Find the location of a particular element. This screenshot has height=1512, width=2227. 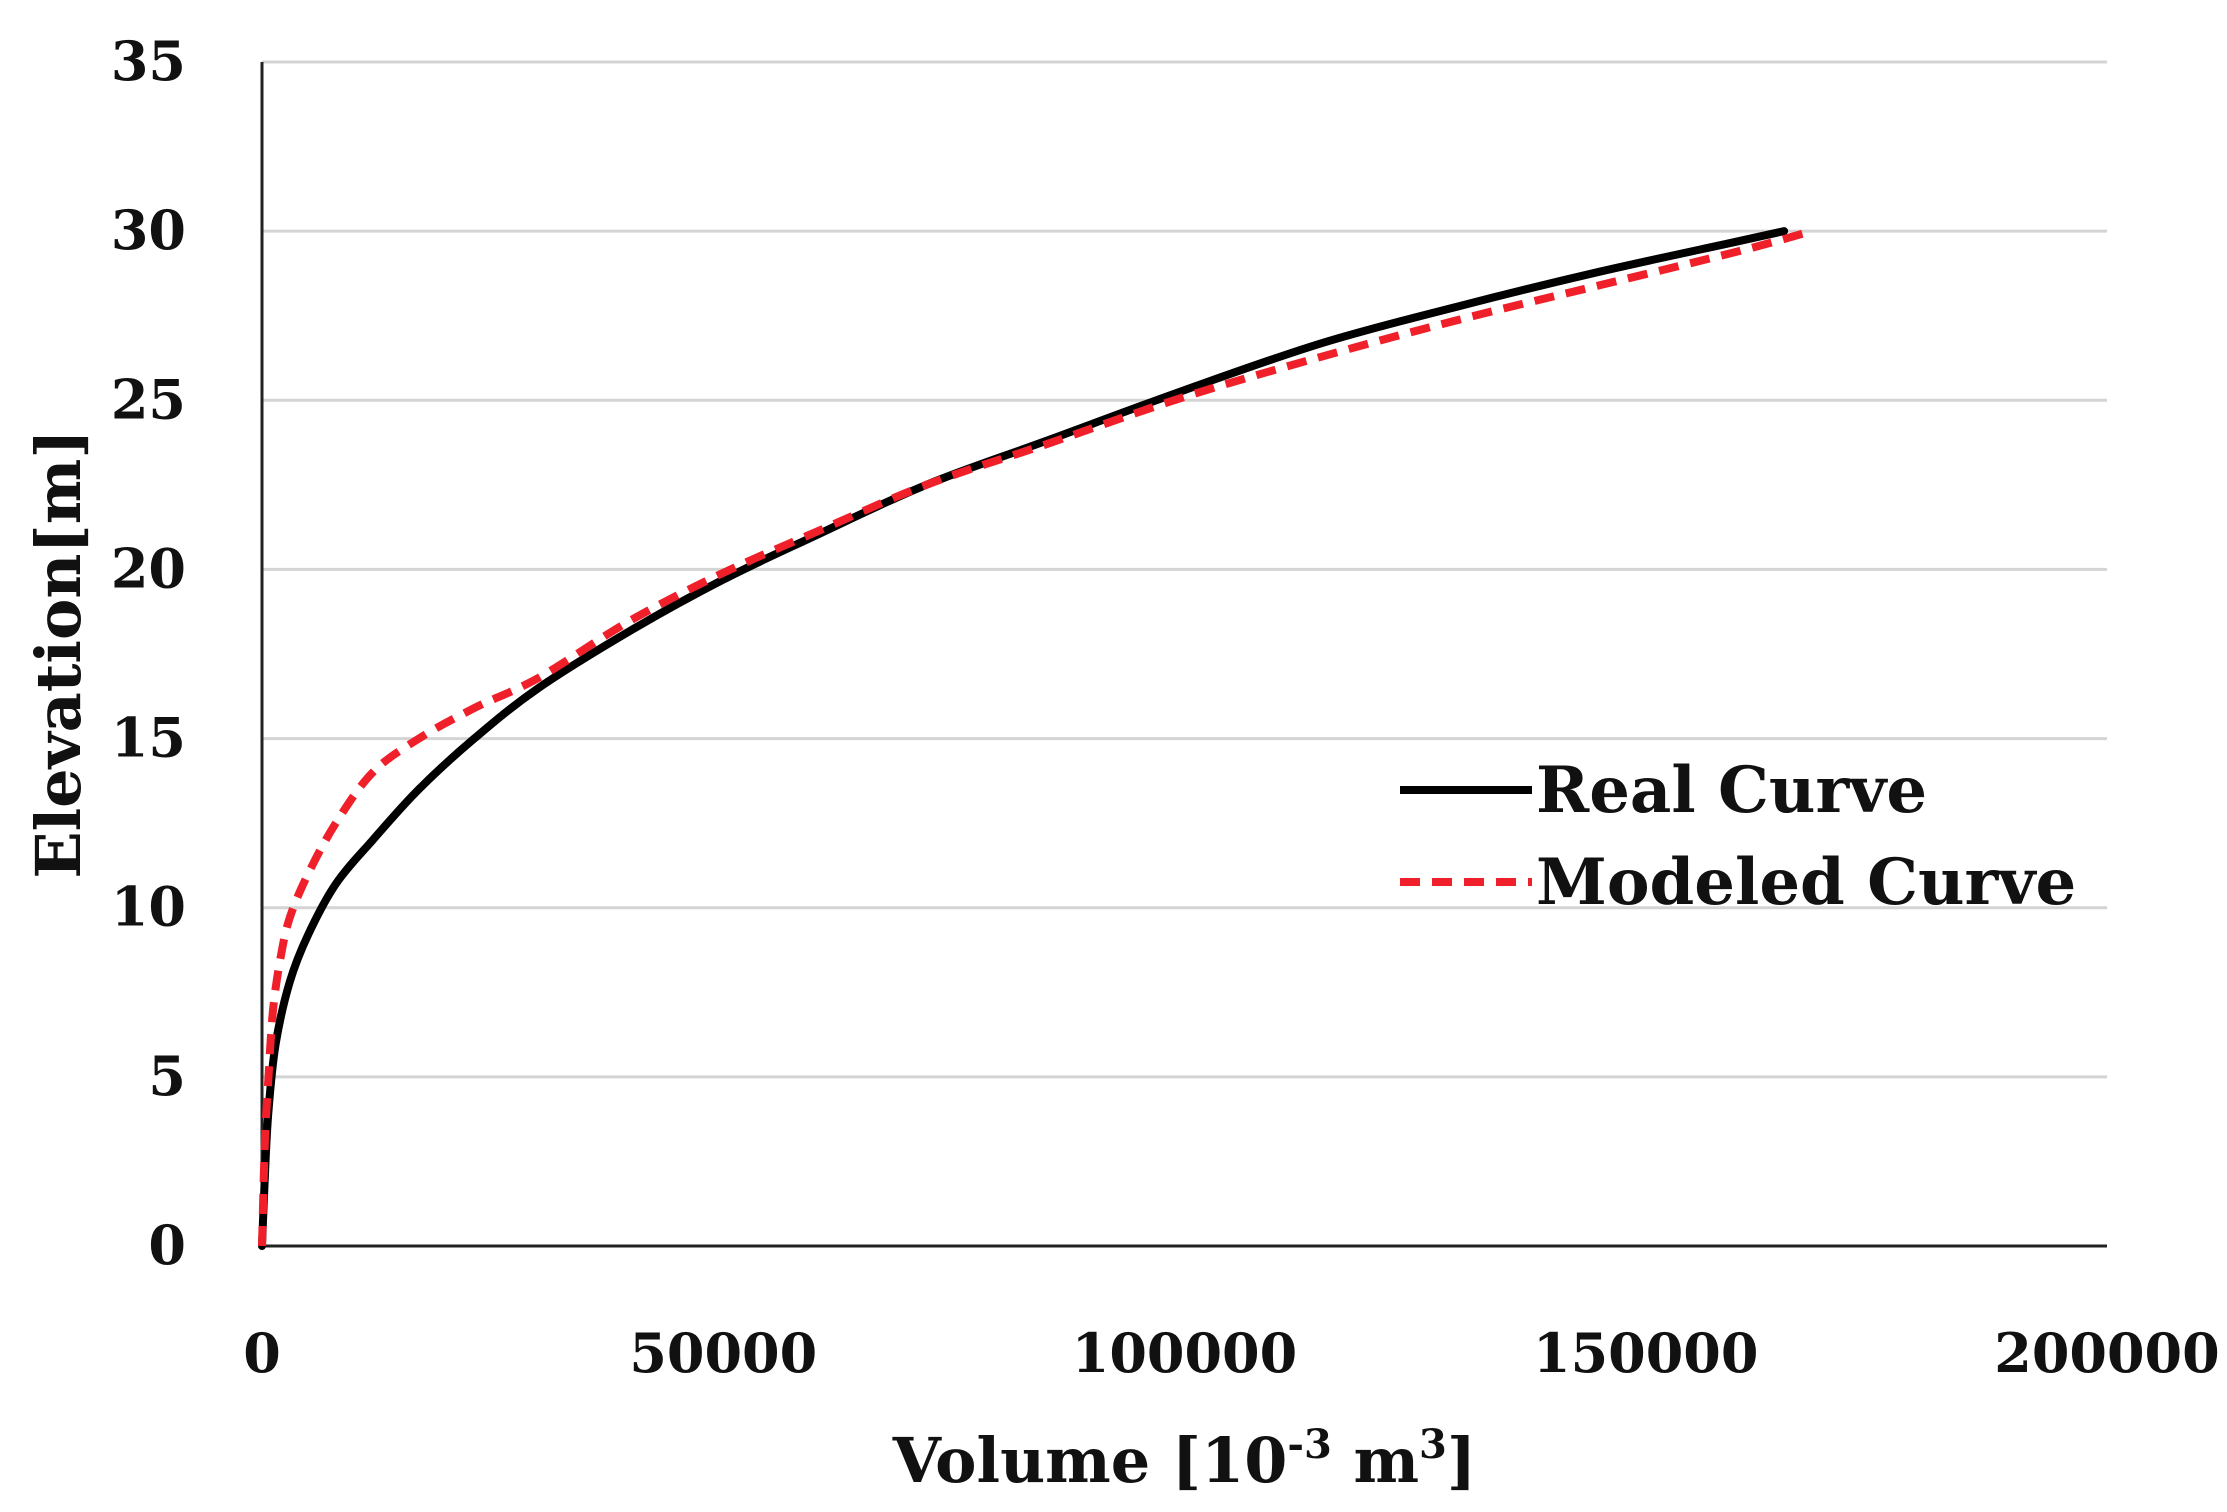

legend: Real Curve Modeled Curve is located at coordinates (1738, 836).